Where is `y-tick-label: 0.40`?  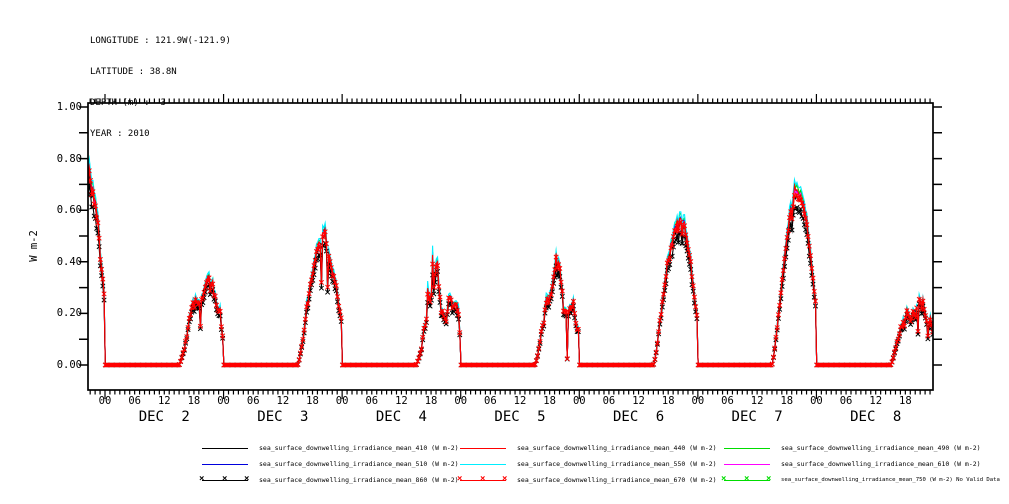 y-tick-label: 0.40 is located at coordinates (69, 261).